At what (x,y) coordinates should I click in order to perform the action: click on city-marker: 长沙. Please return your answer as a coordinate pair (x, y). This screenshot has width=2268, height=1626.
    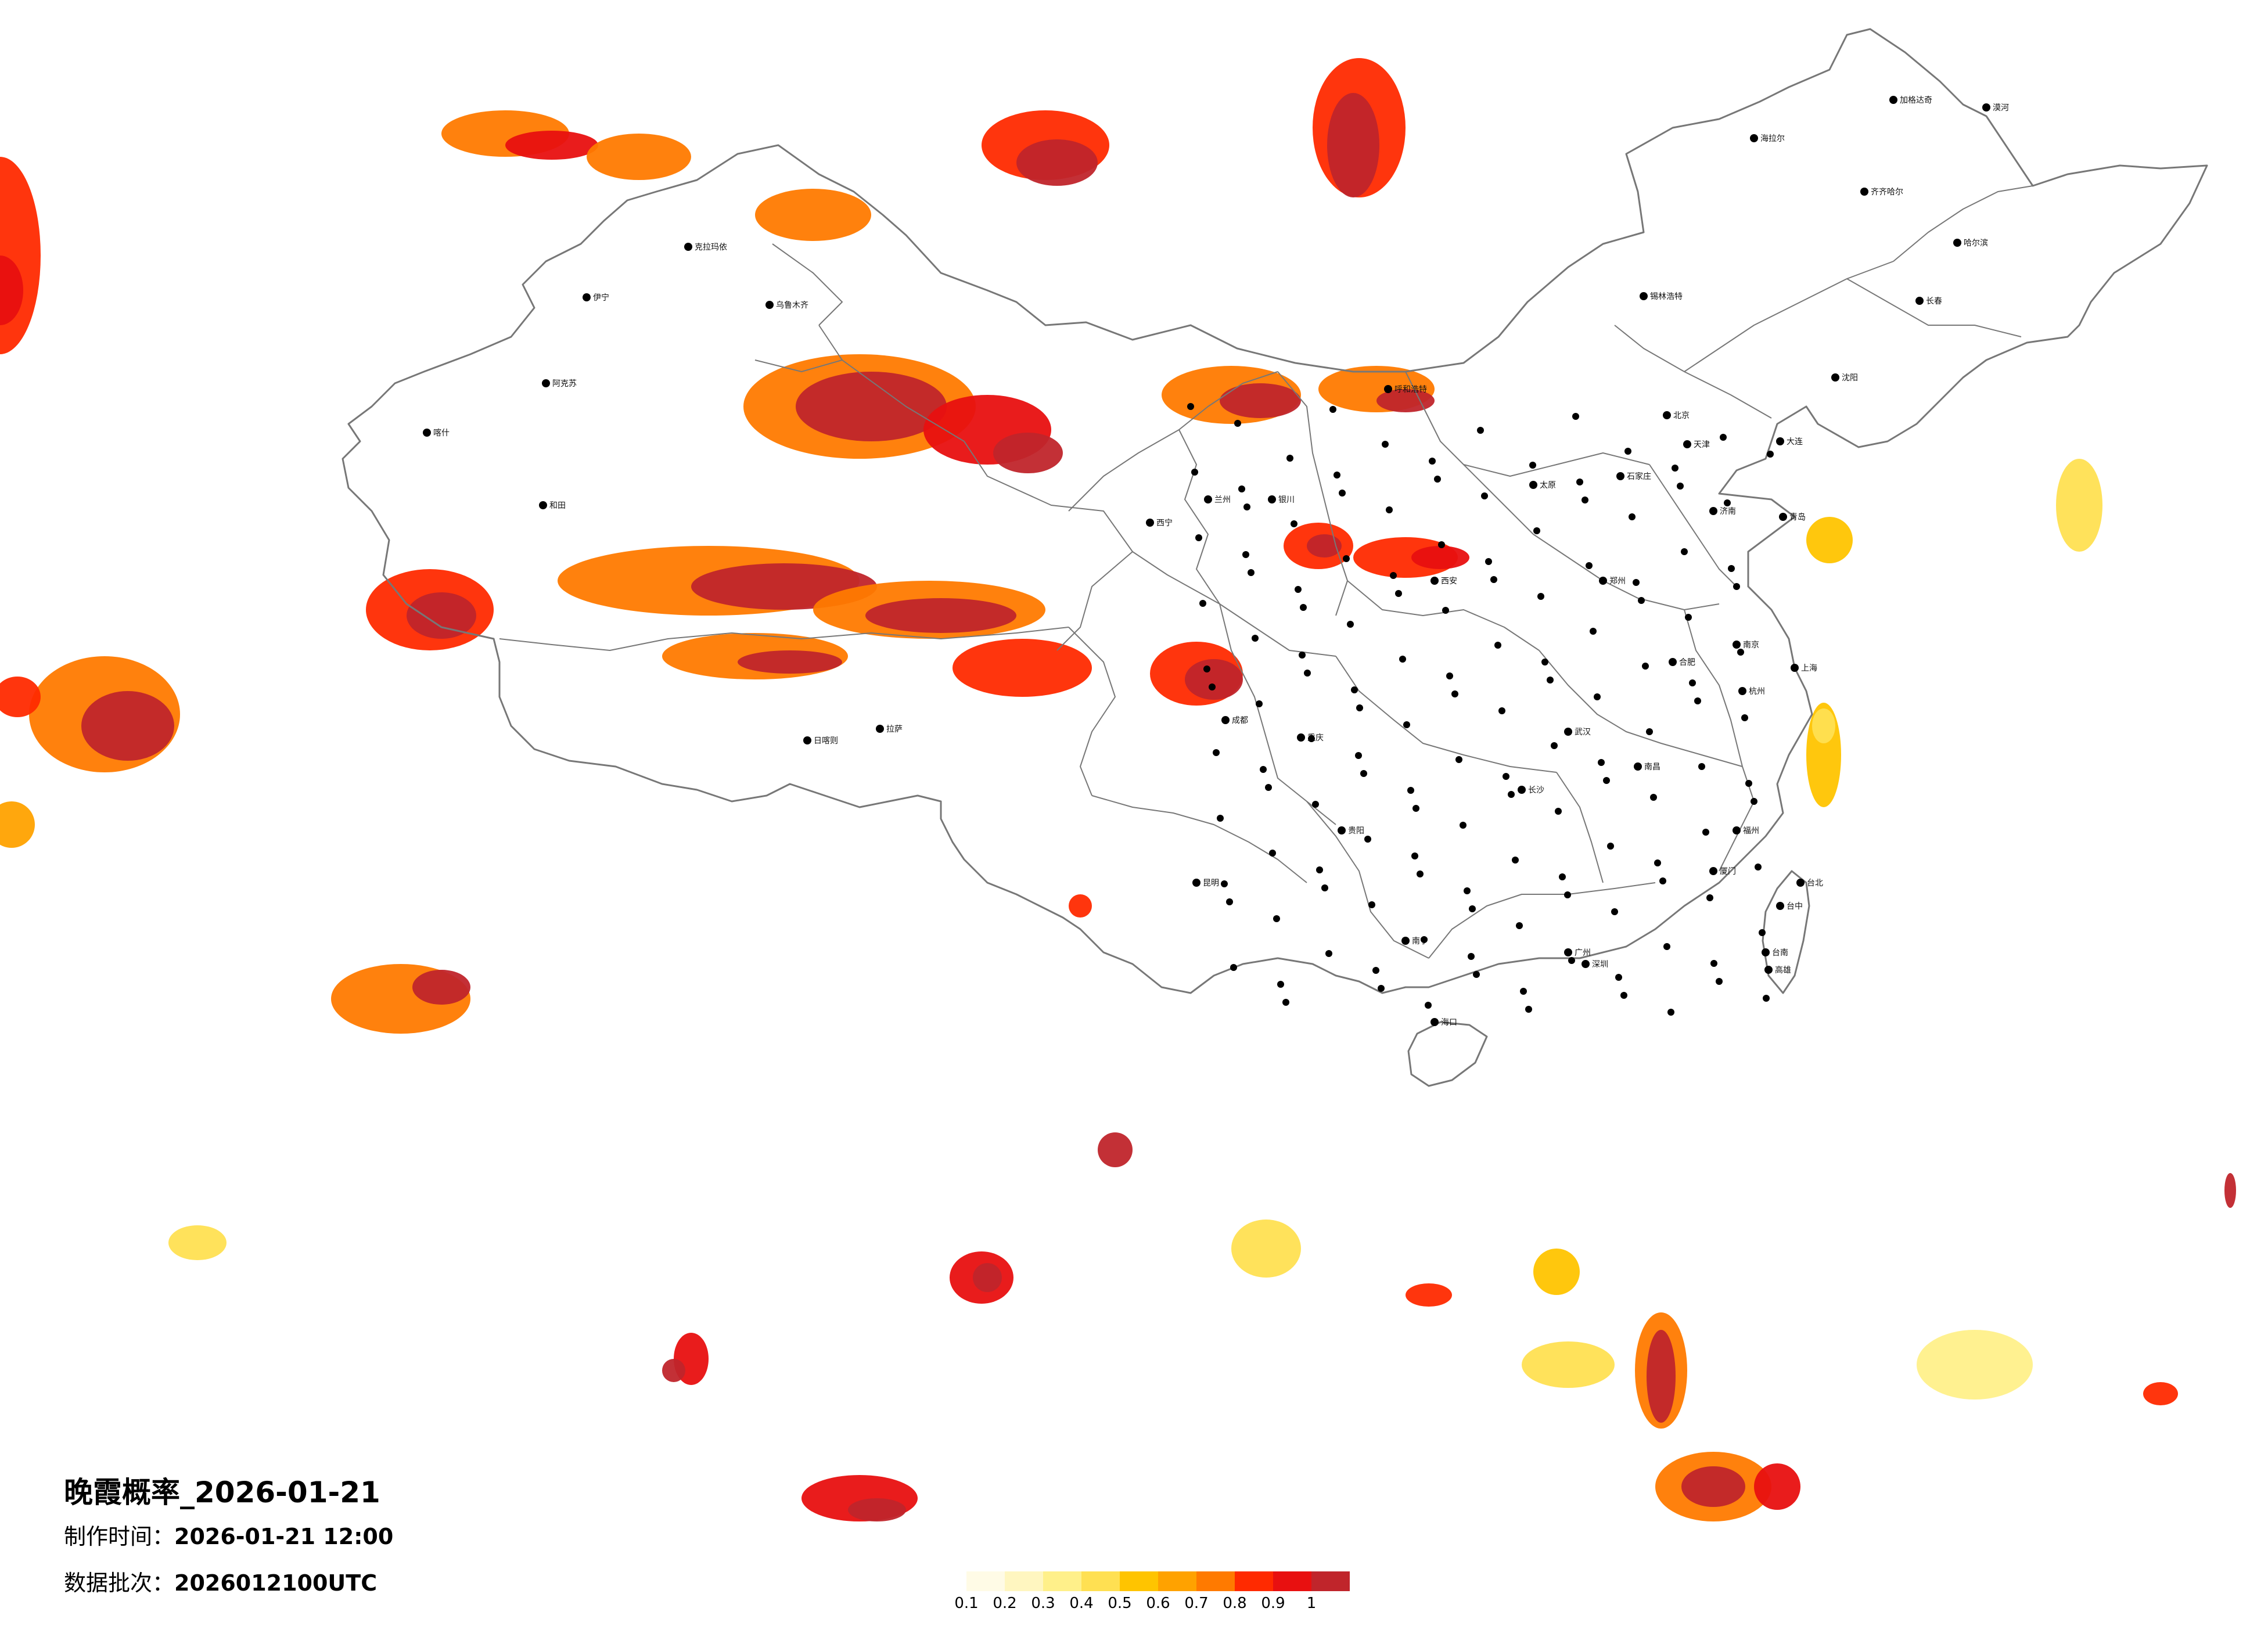
    Looking at the image, I should click on (1531, 790).